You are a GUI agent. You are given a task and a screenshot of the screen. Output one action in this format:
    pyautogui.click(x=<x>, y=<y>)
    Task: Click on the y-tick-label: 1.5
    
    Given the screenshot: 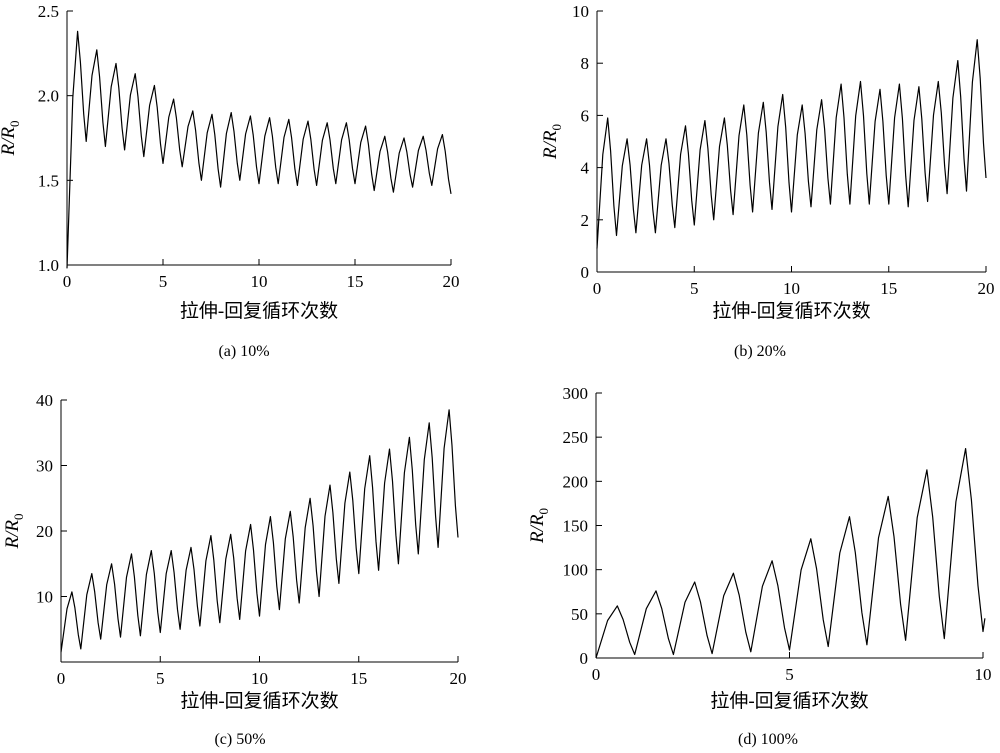 What is the action you would take?
    pyautogui.click(x=48, y=180)
    